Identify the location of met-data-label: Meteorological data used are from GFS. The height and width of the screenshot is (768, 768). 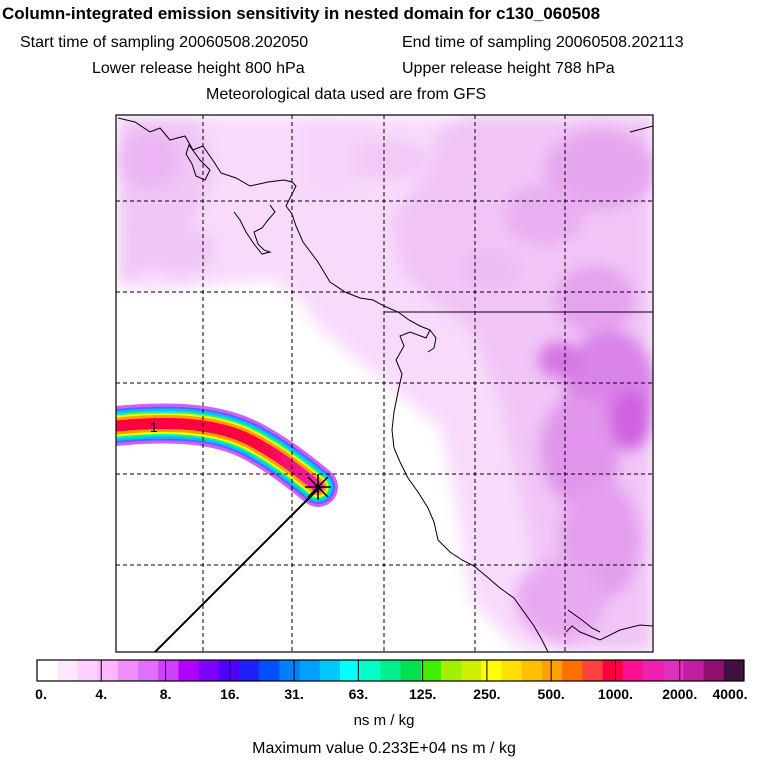
(346, 94).